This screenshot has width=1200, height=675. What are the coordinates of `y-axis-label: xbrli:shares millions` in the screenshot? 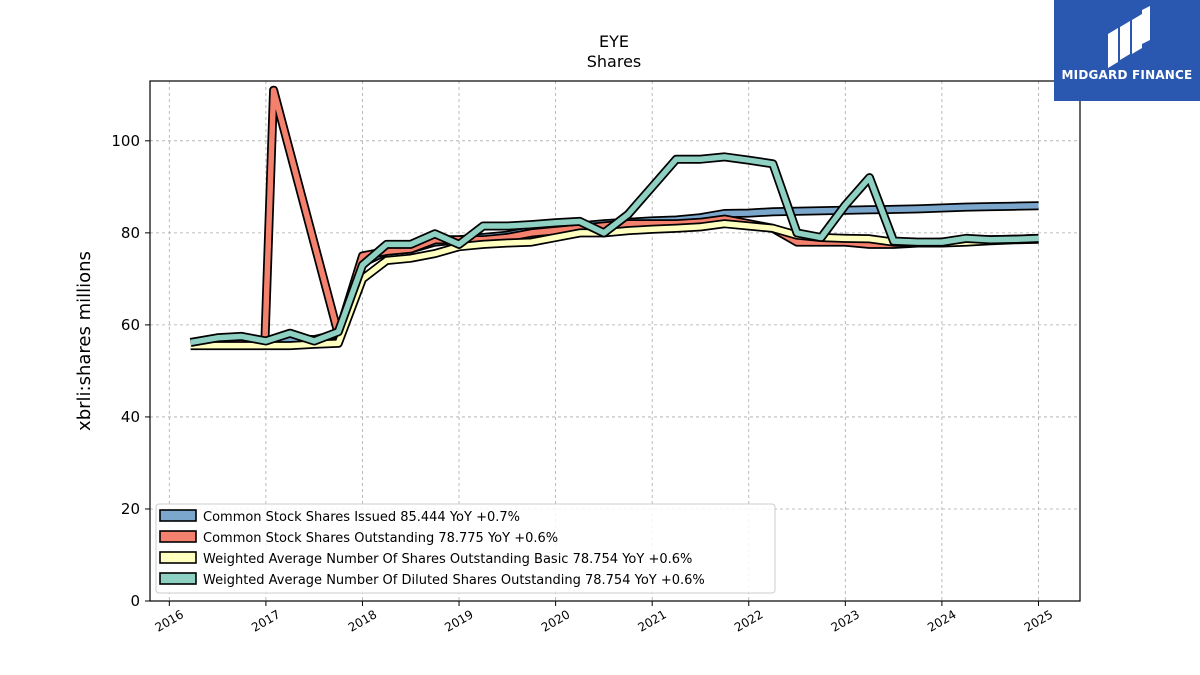 It's located at (84, 341).